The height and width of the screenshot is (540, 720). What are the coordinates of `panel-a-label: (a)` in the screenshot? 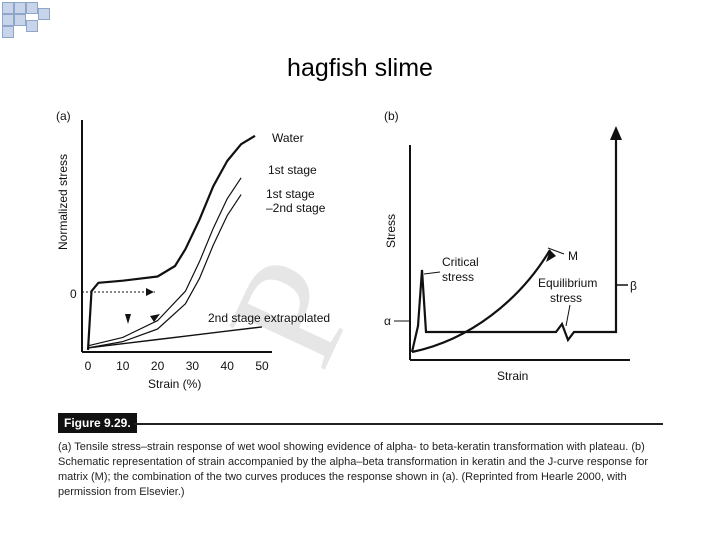 It's located at (63, 116).